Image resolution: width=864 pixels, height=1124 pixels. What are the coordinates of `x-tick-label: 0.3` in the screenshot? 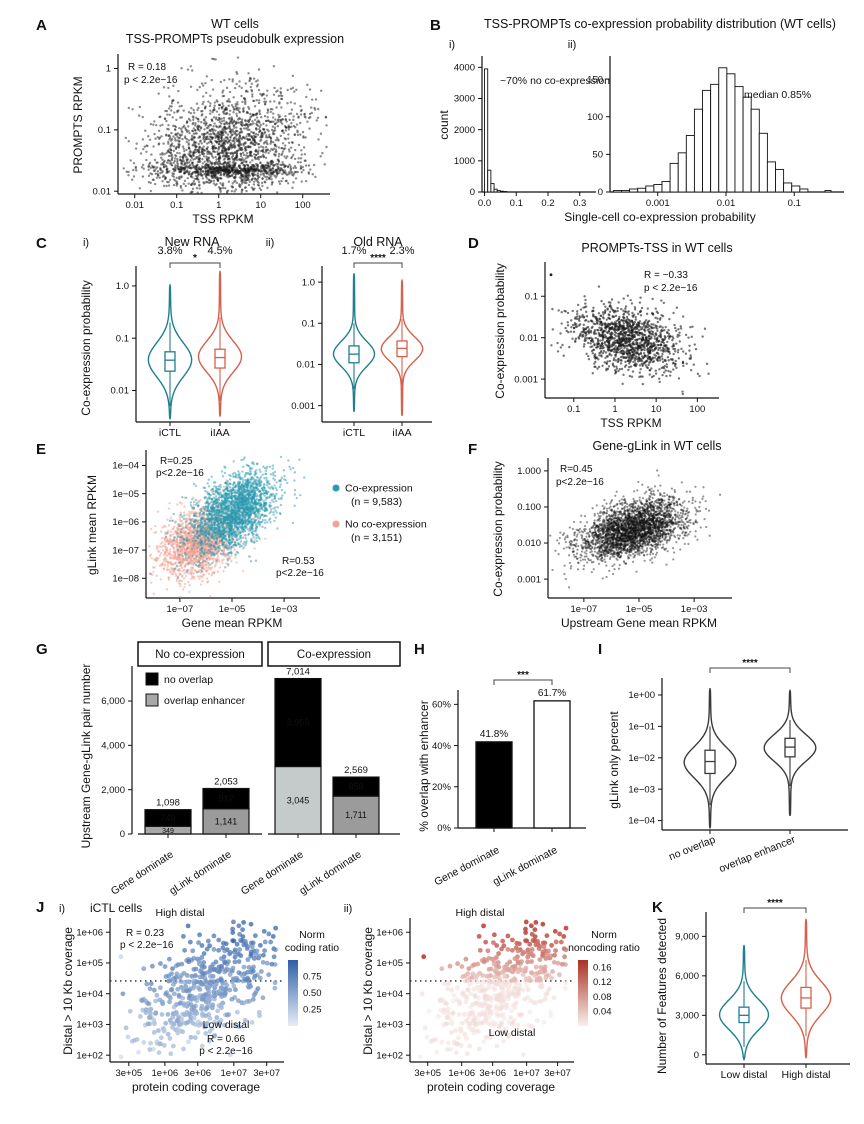 It's located at (579, 203).